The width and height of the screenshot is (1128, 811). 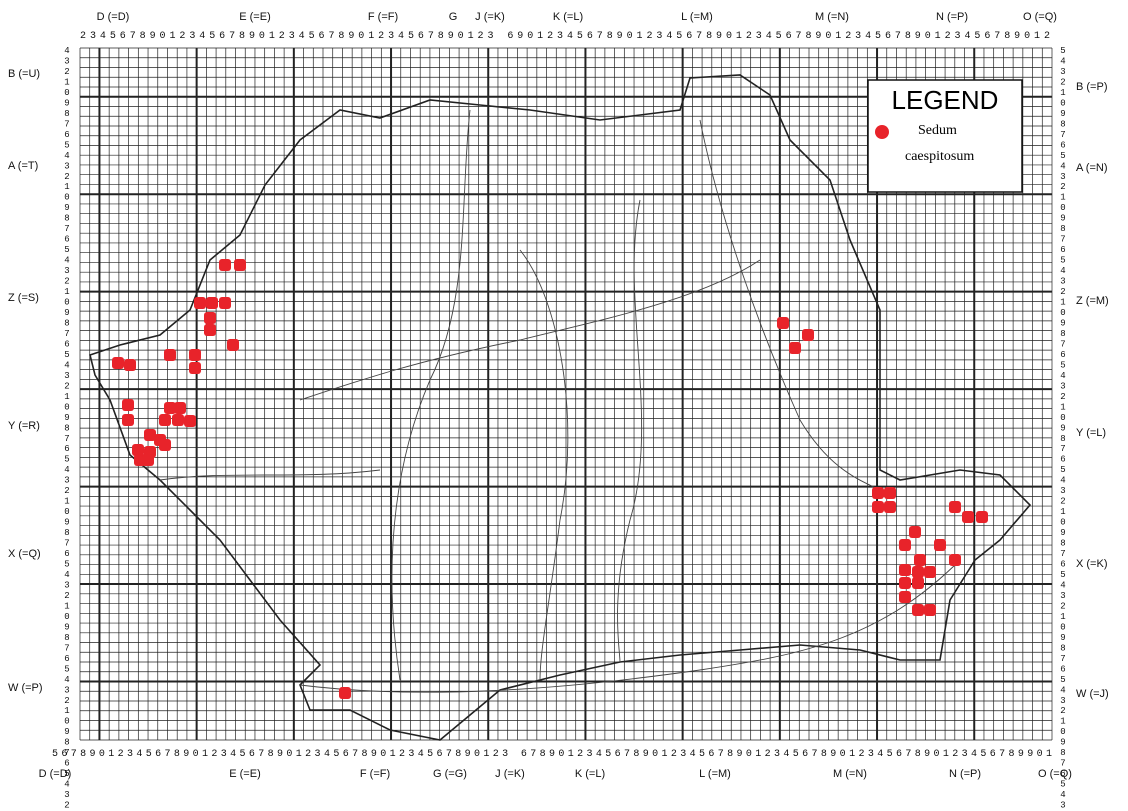 What do you see at coordinates (1091, 87) in the screenshot?
I see `right-label: B (=P)` at bounding box center [1091, 87].